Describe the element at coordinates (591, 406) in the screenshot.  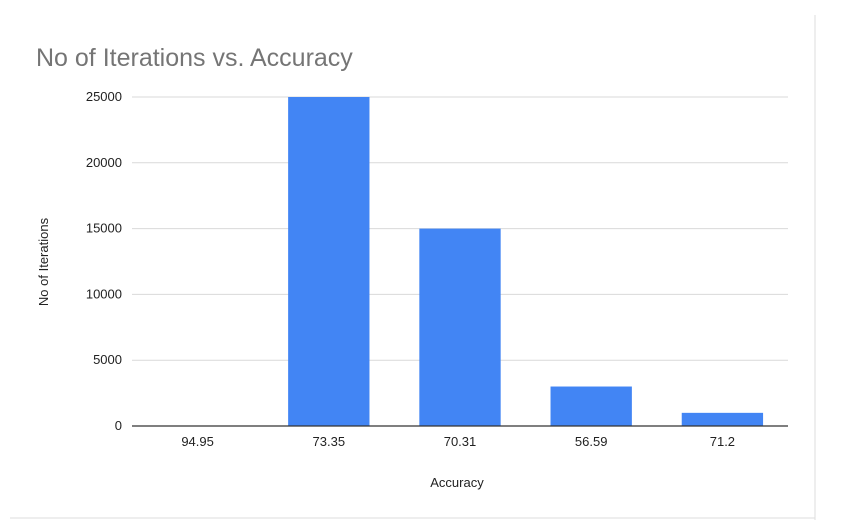
I see `bar-56.59` at that location.